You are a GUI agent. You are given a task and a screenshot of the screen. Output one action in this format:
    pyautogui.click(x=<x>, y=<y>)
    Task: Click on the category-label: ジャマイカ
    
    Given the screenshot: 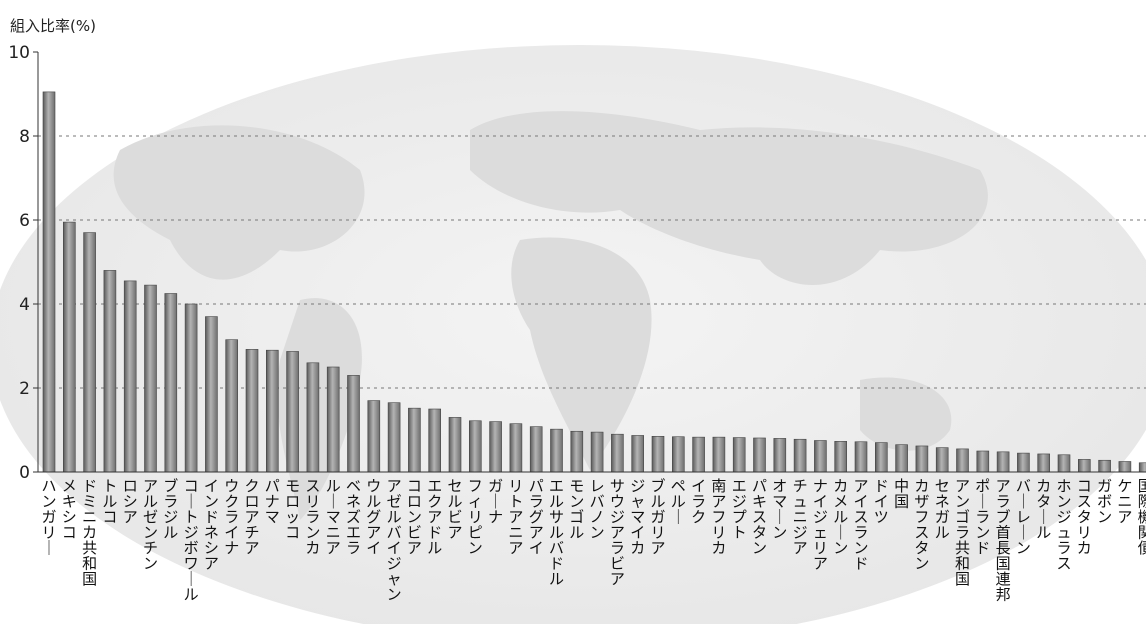 What is the action you would take?
    pyautogui.click(x=637, y=517)
    